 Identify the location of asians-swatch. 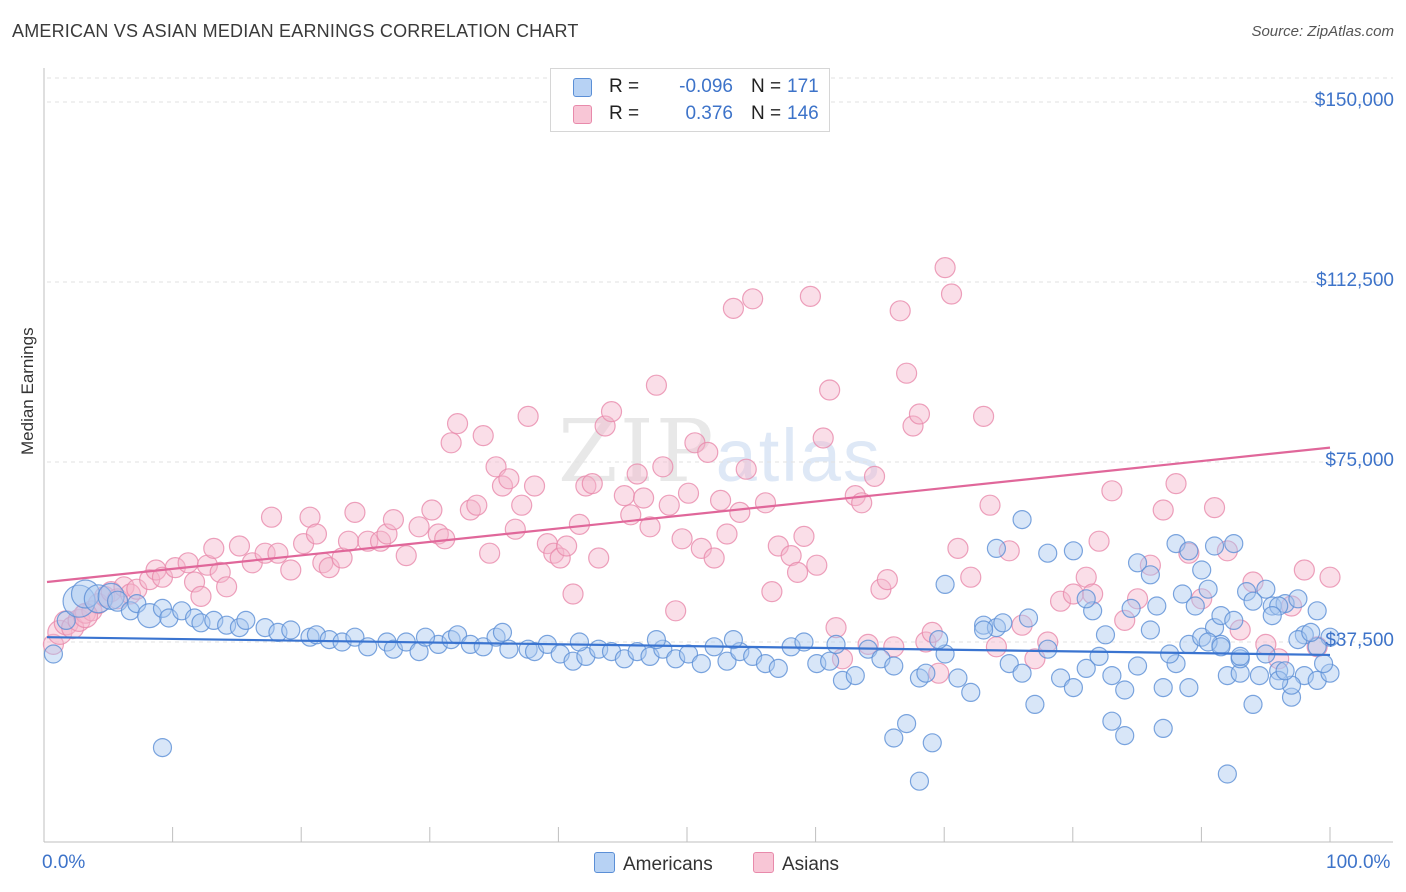
(582, 114).